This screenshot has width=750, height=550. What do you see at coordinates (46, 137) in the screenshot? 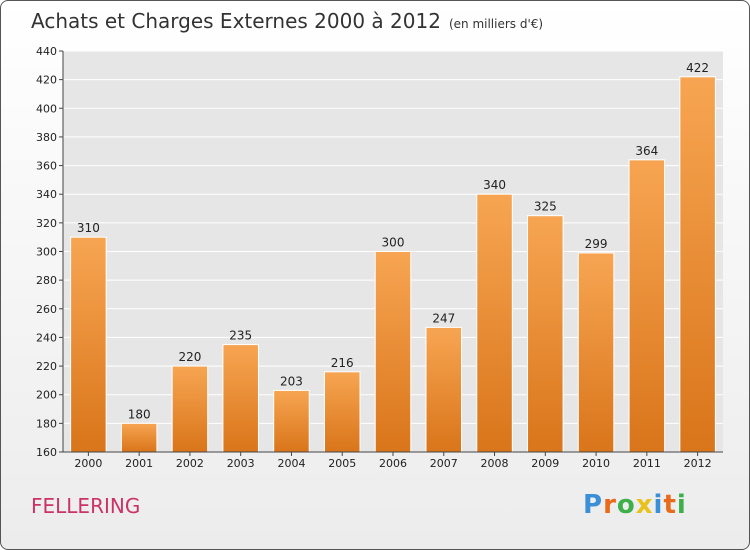
I see `y-tick-label: 380` at bounding box center [46, 137].